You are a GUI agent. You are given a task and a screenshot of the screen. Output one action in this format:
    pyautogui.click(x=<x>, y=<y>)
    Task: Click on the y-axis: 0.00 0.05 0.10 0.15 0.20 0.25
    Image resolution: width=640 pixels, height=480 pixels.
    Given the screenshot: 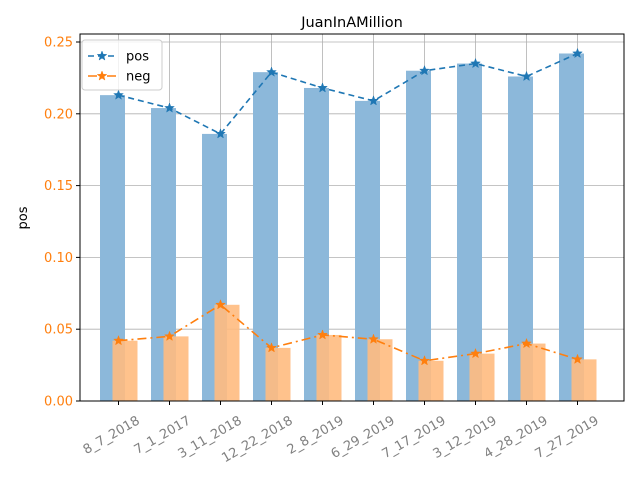 What is the action you would take?
    pyautogui.click(x=62, y=223)
    